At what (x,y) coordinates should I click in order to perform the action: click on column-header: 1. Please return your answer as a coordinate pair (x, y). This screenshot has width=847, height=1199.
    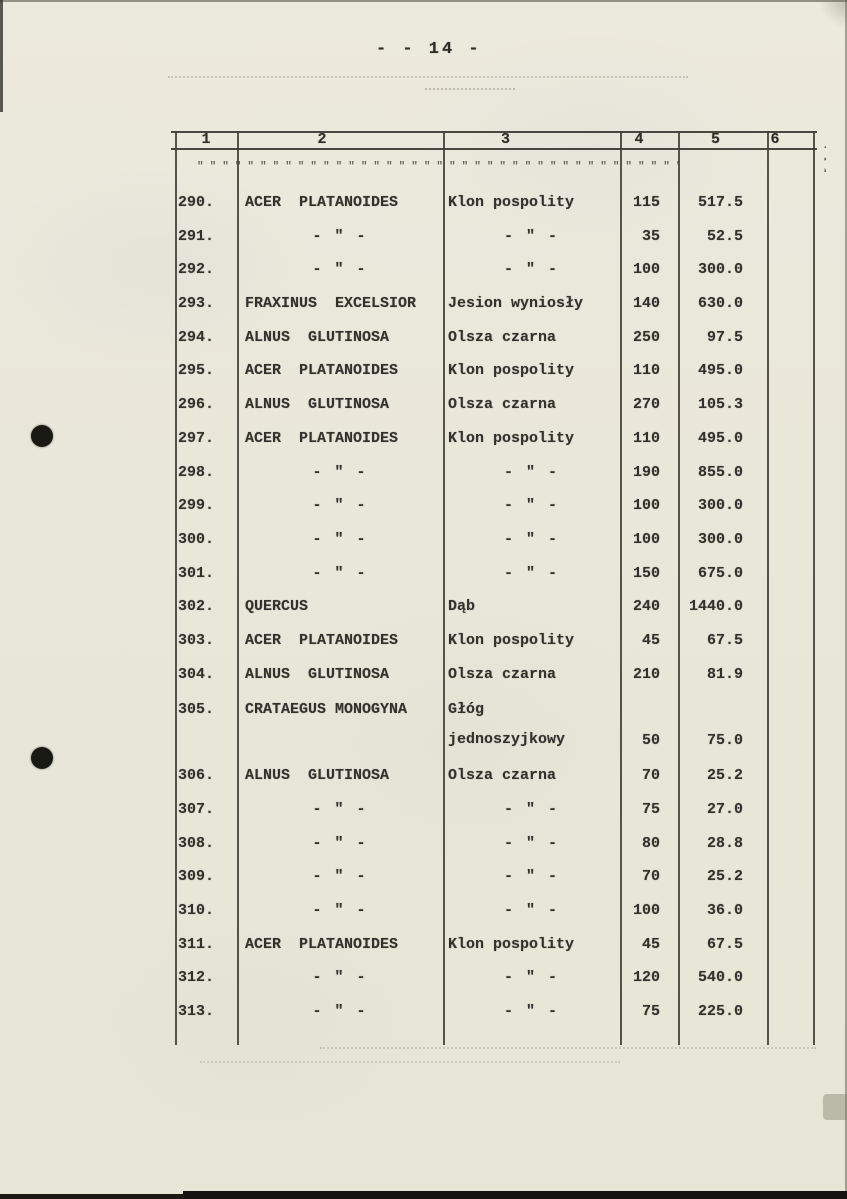
    Looking at the image, I should click on (206, 139).